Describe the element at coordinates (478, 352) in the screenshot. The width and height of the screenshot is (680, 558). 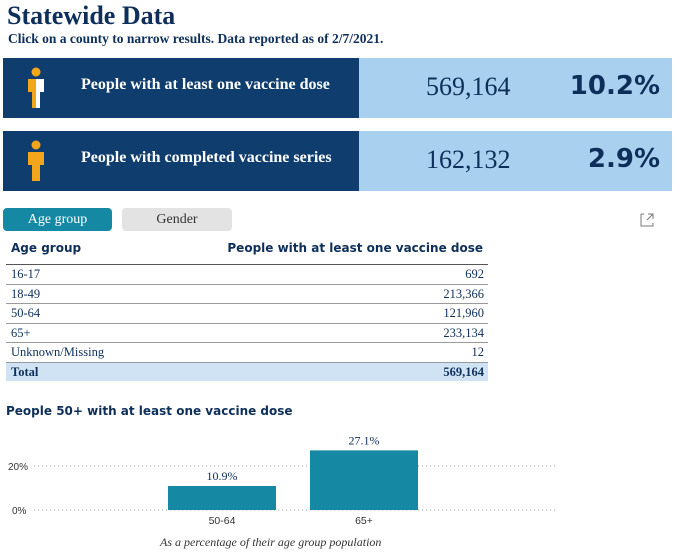
I see `row-value: 12` at that location.